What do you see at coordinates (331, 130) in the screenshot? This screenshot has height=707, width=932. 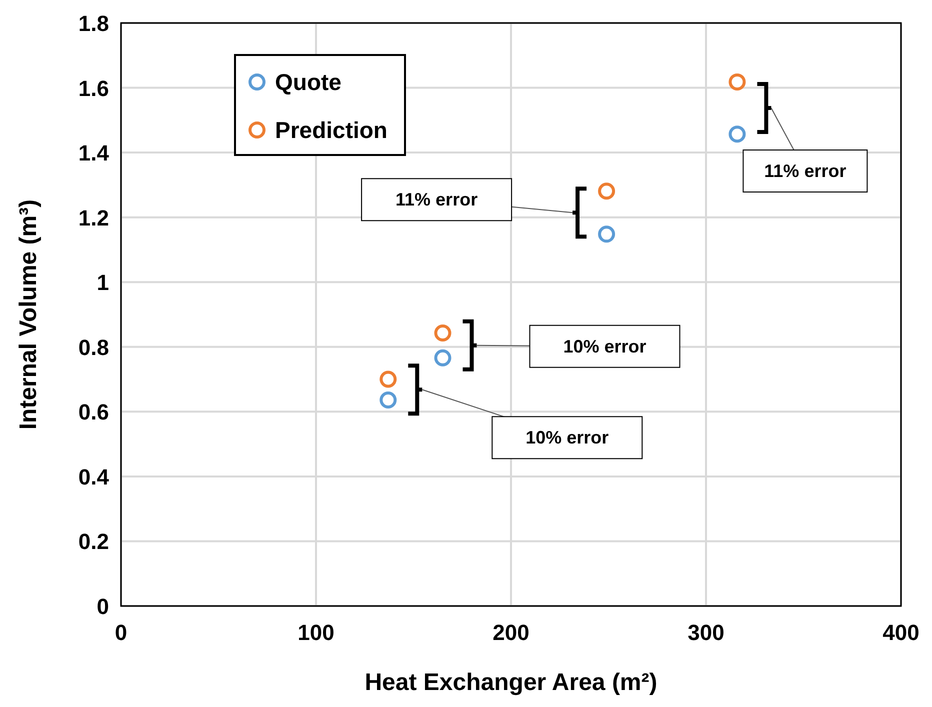 I see `legend-label: Prediction` at bounding box center [331, 130].